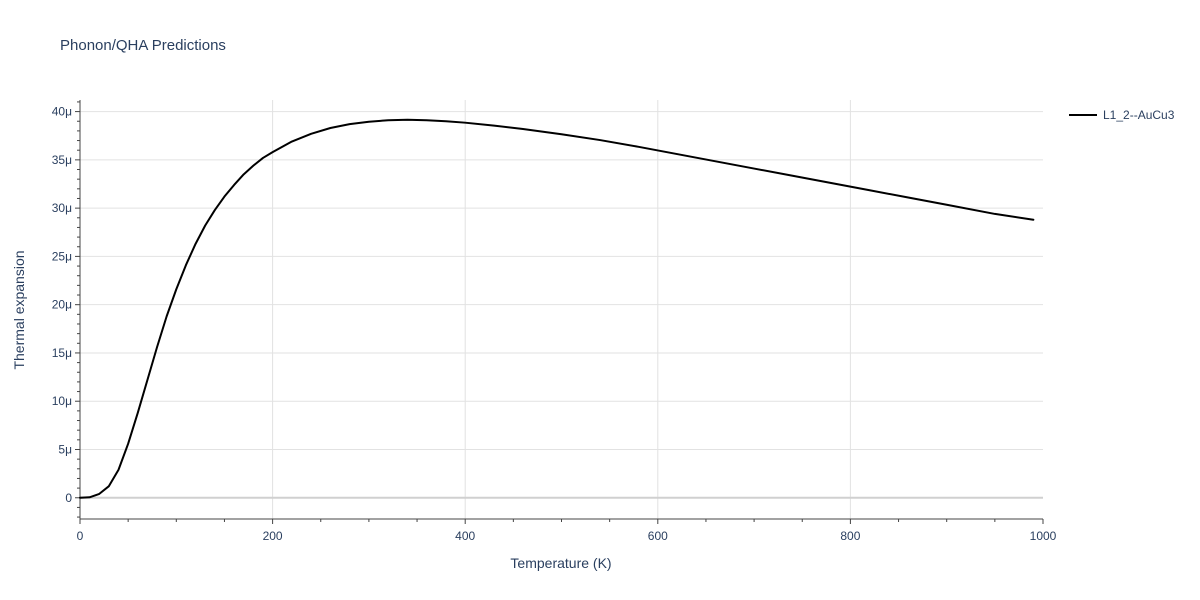  What do you see at coordinates (62, 112) in the screenshot?
I see `y-tick-label: 40μ` at bounding box center [62, 112].